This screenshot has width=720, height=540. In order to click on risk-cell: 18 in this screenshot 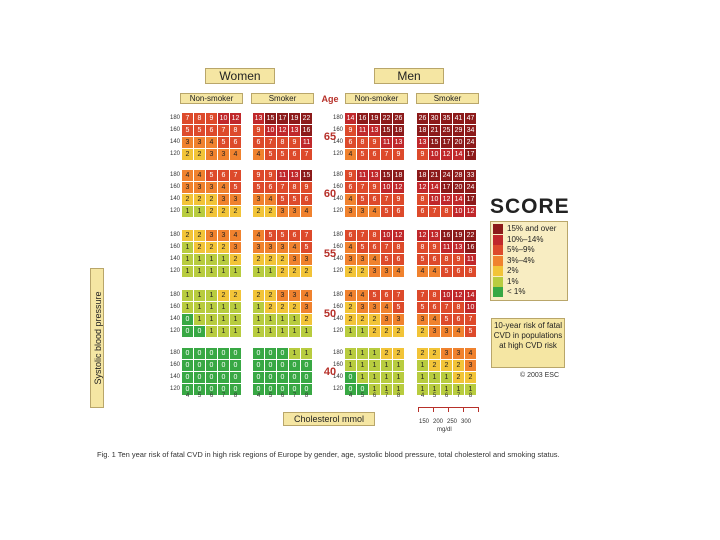, I will do `click(422, 175)`.